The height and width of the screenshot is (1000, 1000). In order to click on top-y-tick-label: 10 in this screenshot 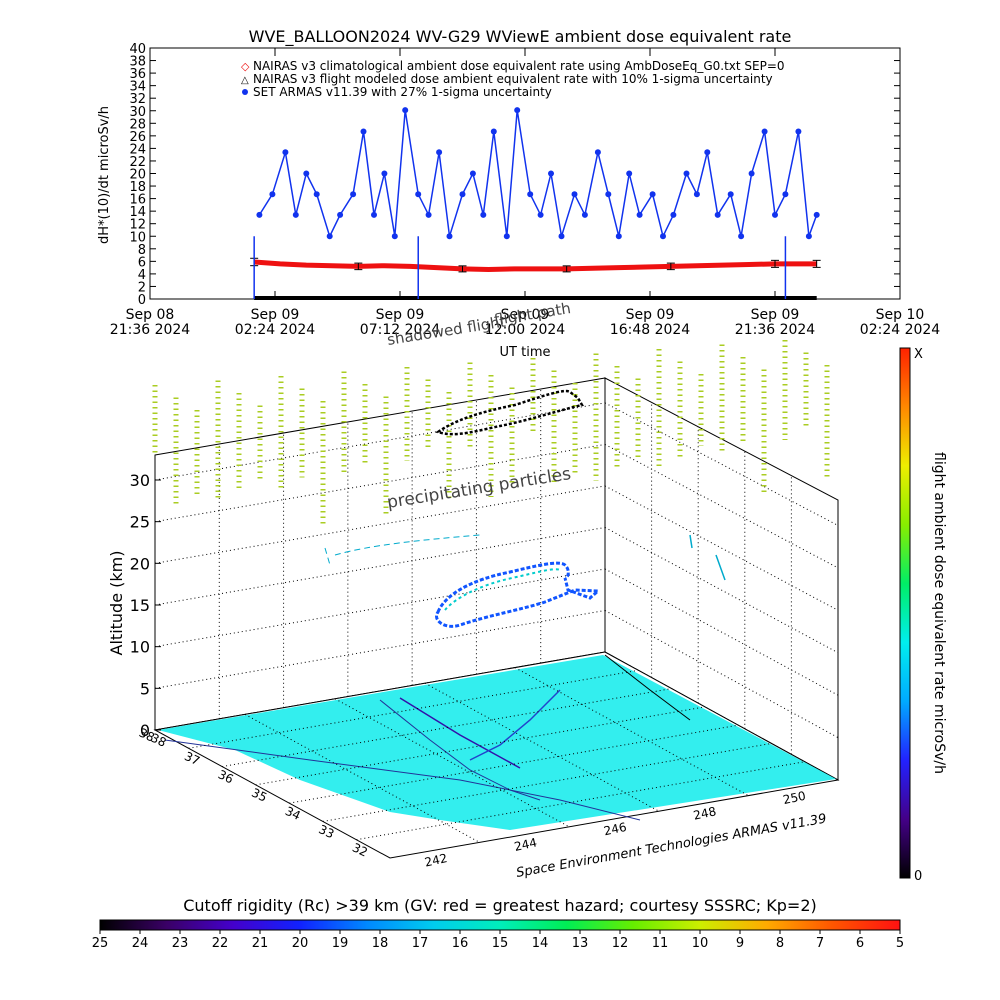, I will do `click(137, 237)`.